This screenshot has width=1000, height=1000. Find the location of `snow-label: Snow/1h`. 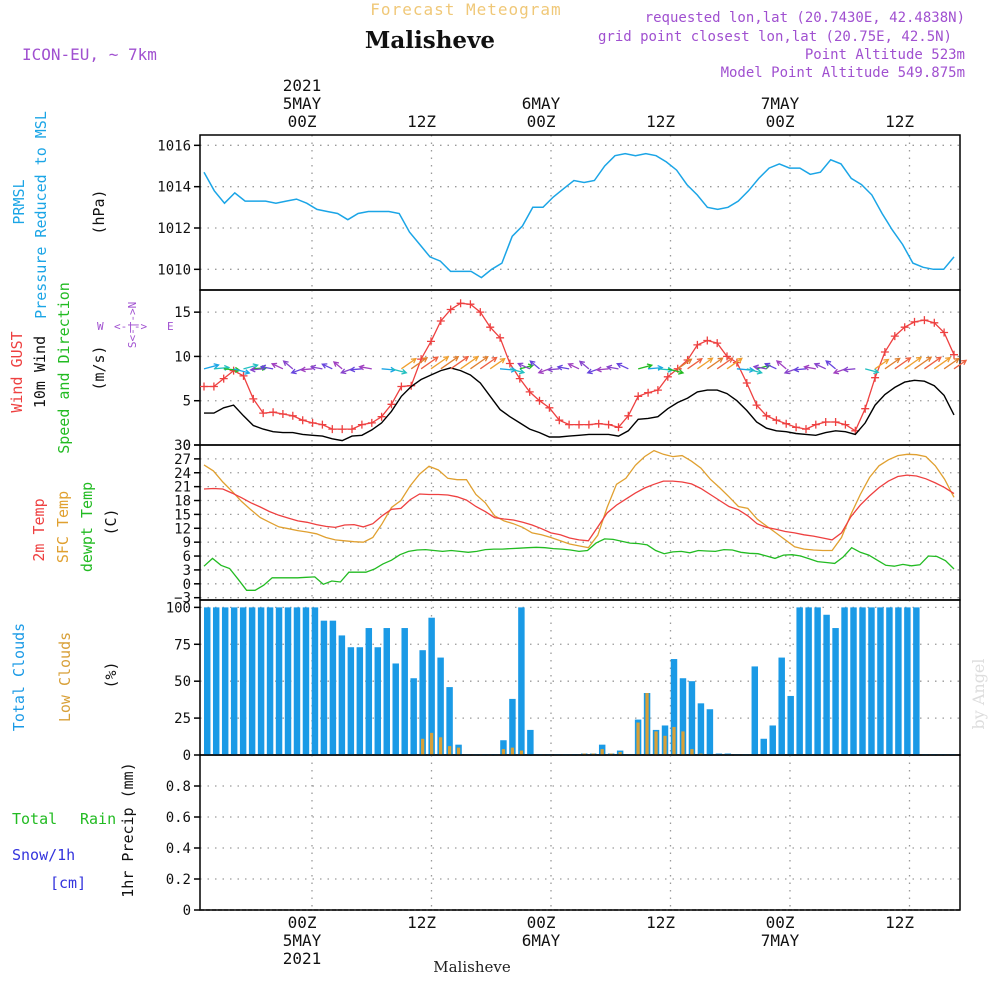

snow-label: Snow/1h is located at coordinates (43, 855).